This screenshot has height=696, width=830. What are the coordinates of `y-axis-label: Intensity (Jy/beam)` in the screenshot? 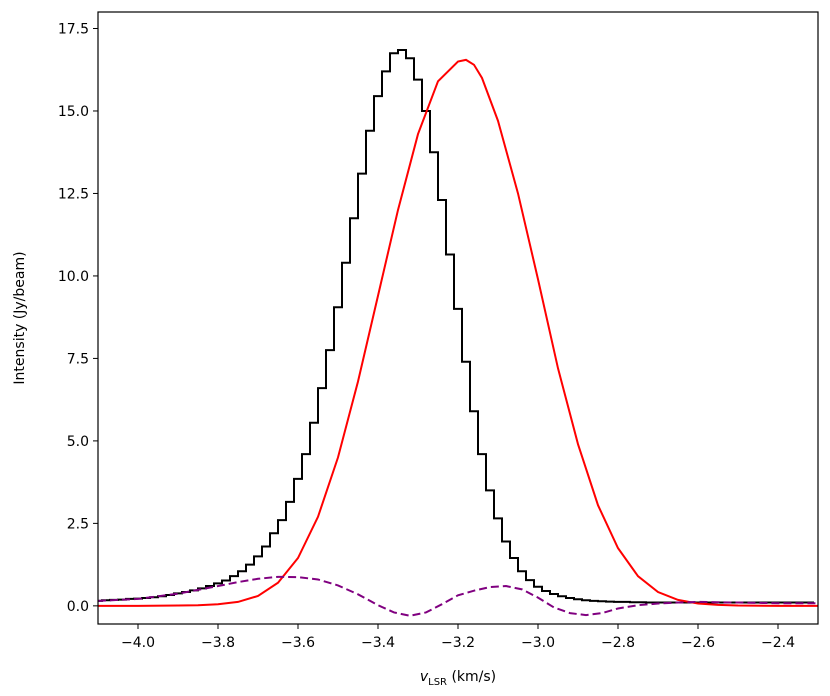 It's located at (20, 317).